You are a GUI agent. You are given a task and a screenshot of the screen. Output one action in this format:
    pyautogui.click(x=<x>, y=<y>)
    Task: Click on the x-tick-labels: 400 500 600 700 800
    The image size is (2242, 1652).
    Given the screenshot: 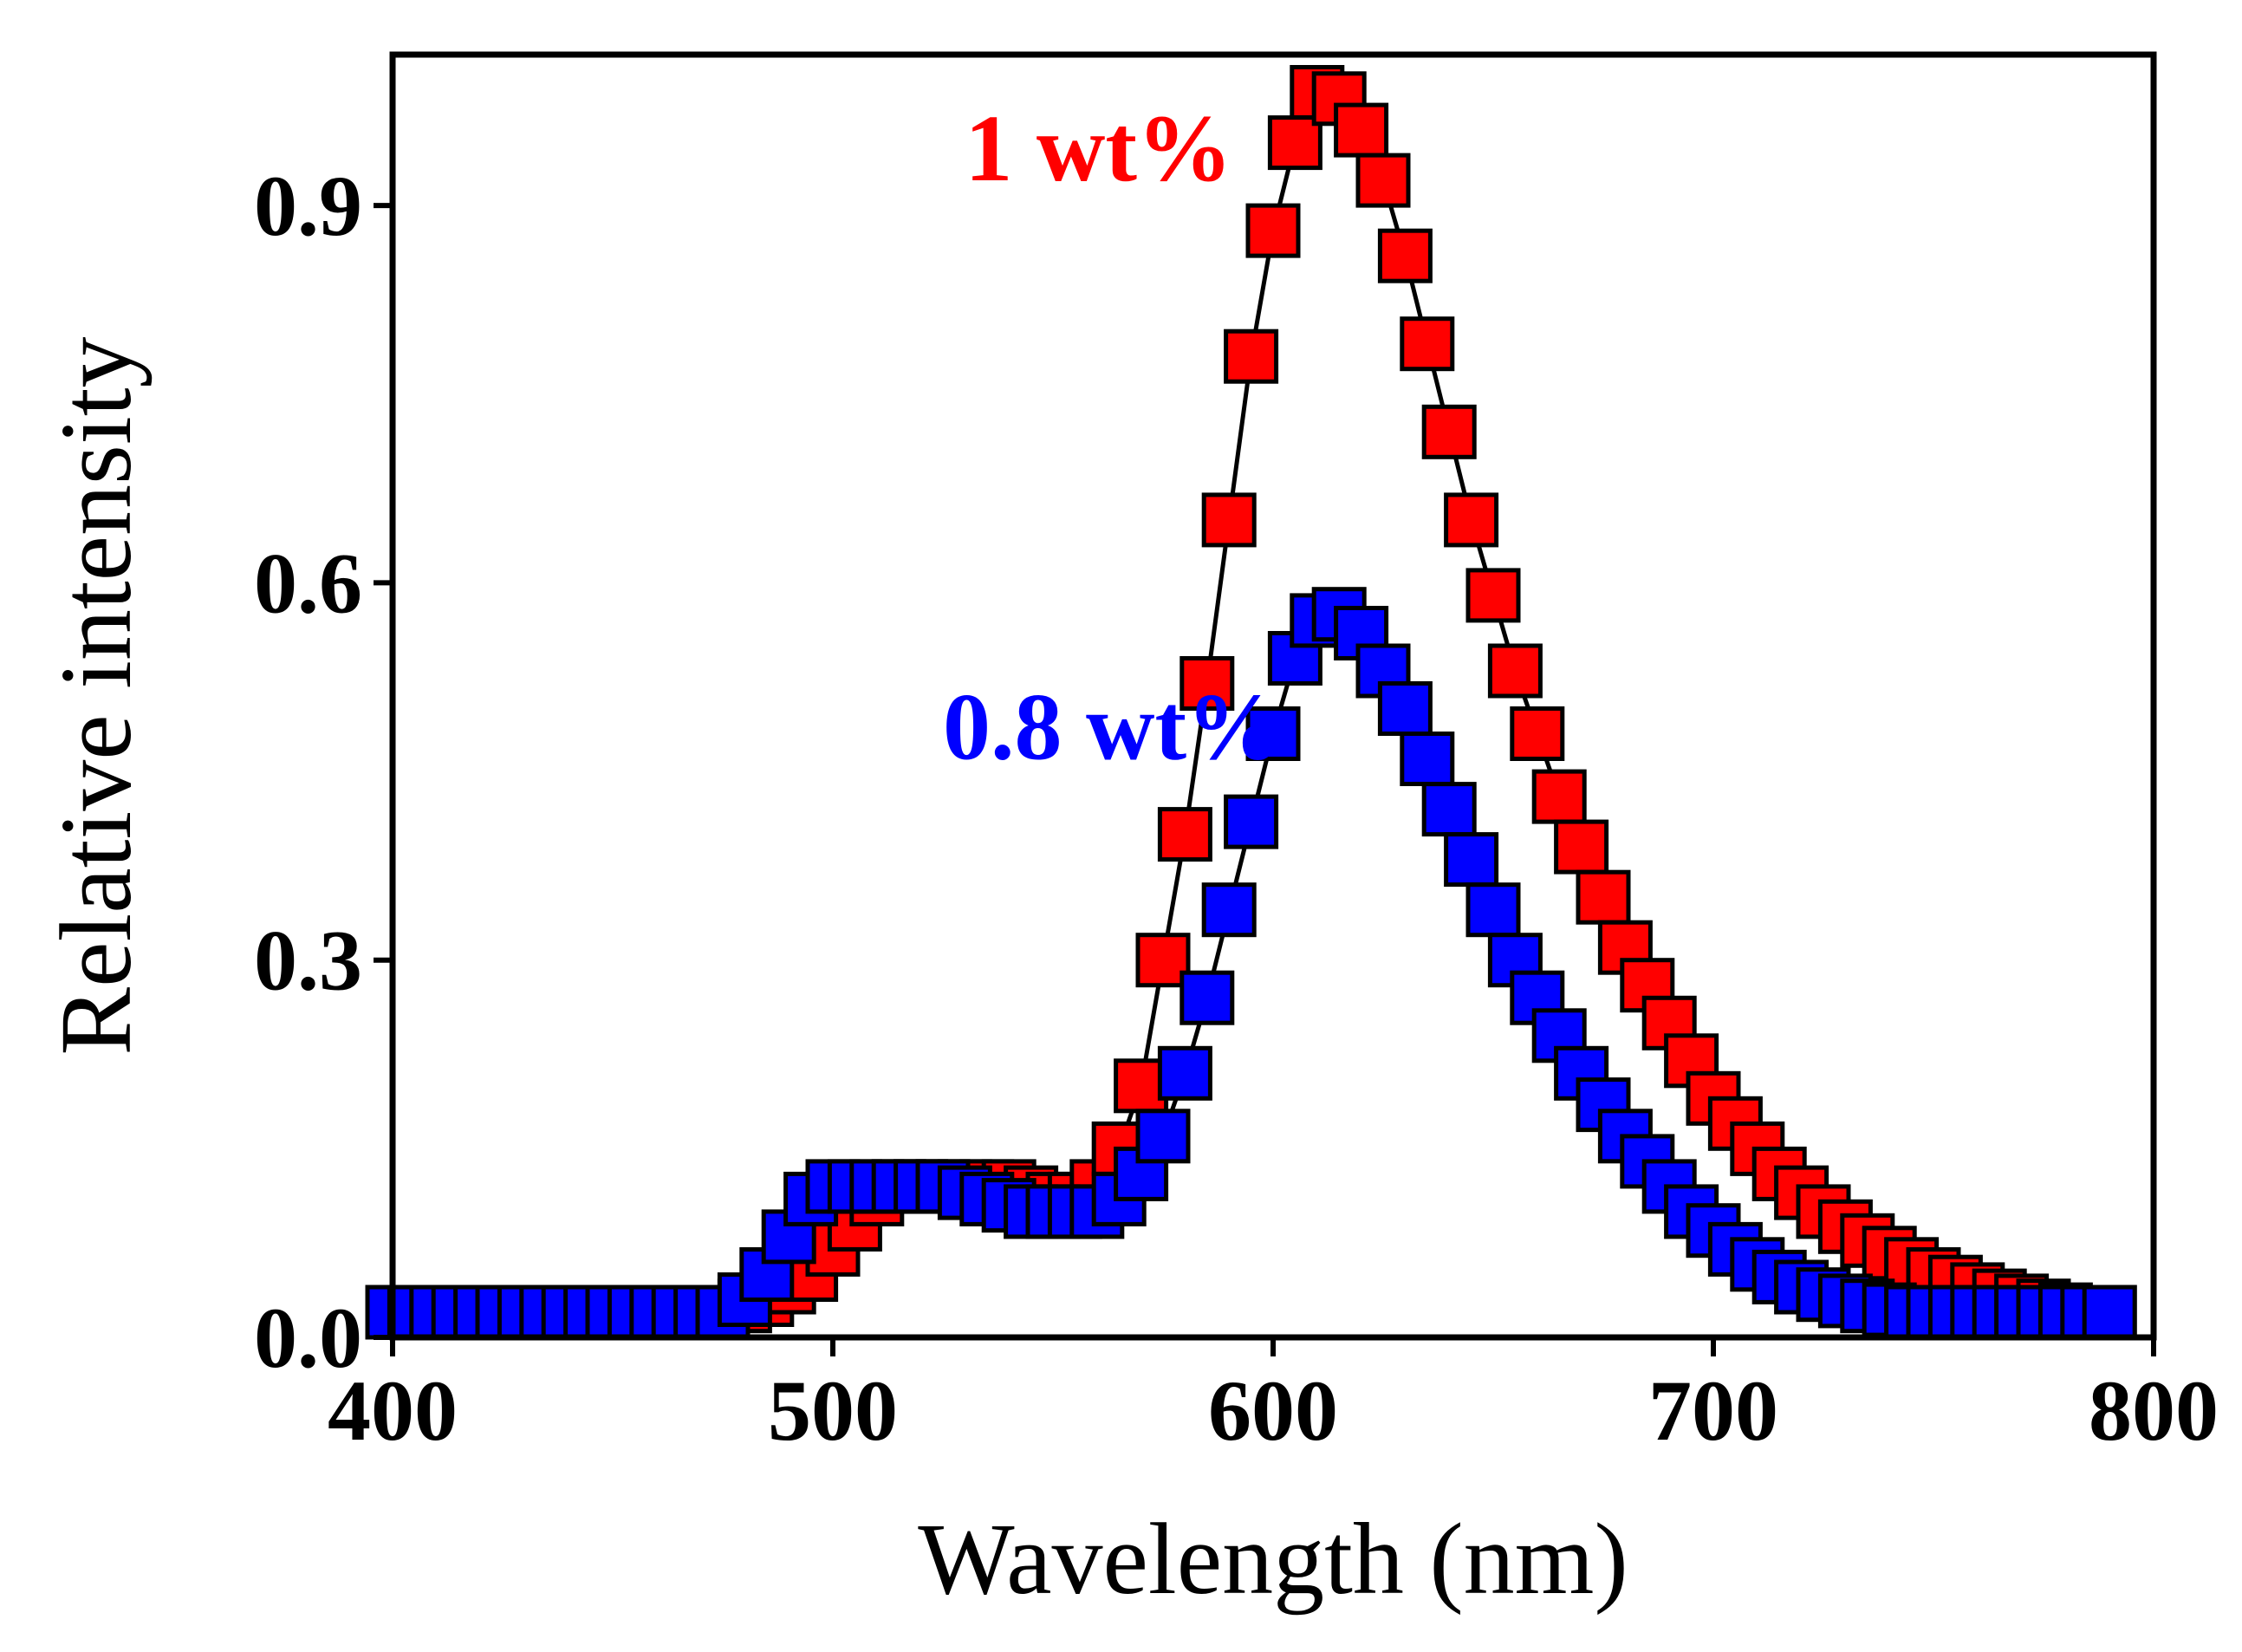 What is the action you would take?
    pyautogui.click(x=1273, y=1411)
    